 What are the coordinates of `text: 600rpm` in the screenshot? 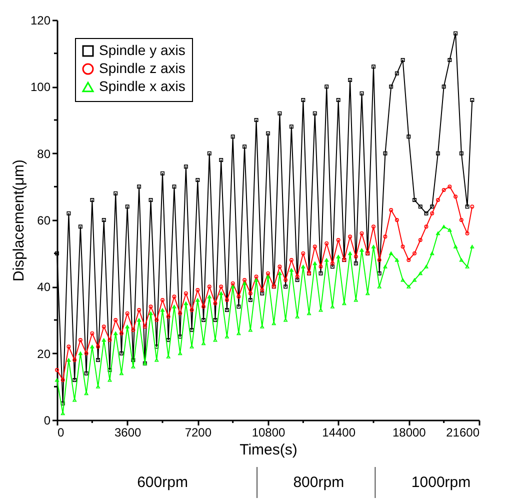 It's located at (162, 482).